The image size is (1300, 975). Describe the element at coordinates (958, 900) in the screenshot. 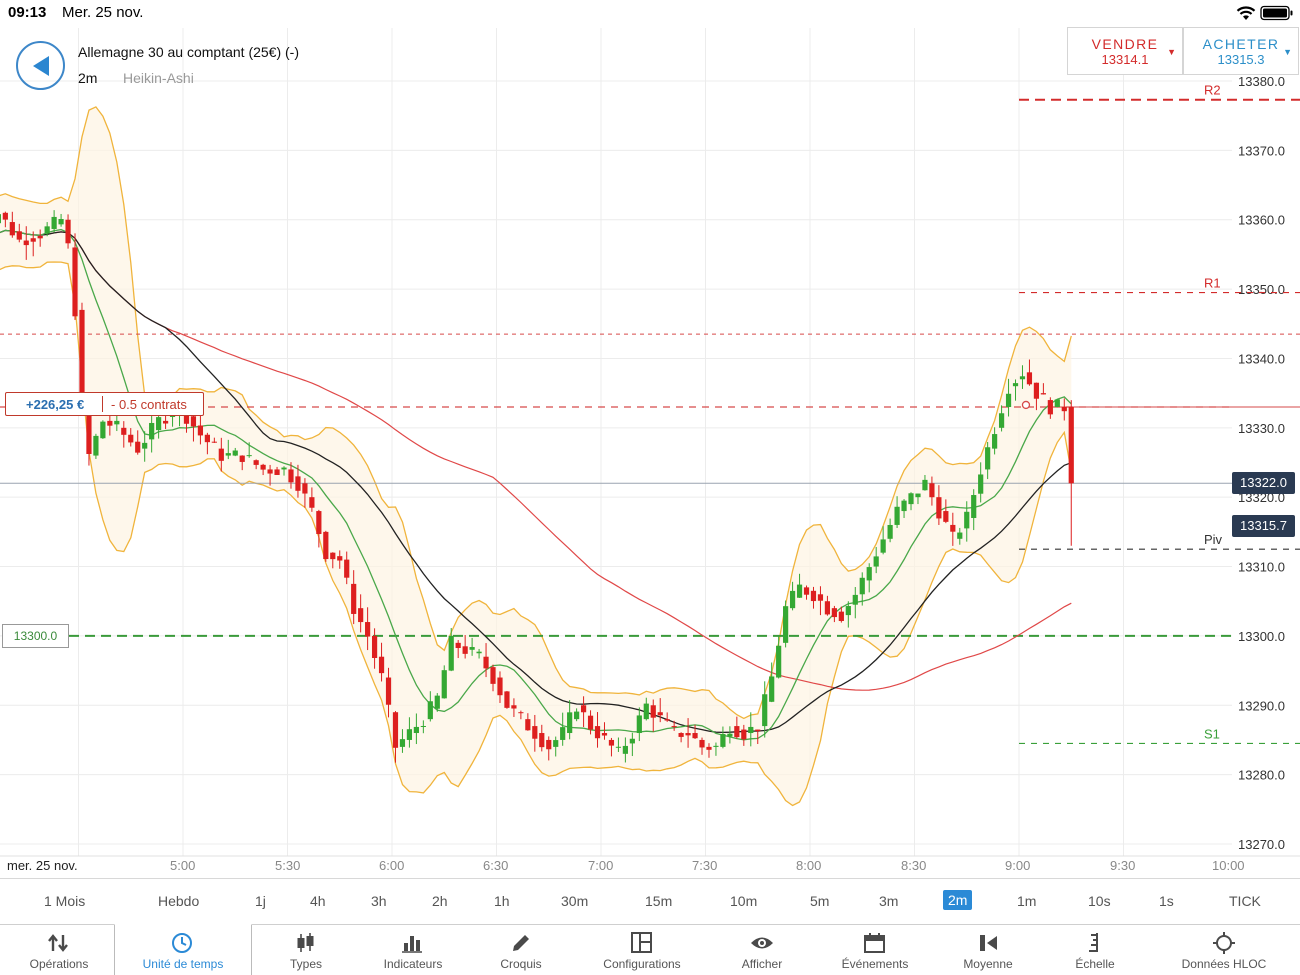

I see `timeframe-2m: 2m` at that location.